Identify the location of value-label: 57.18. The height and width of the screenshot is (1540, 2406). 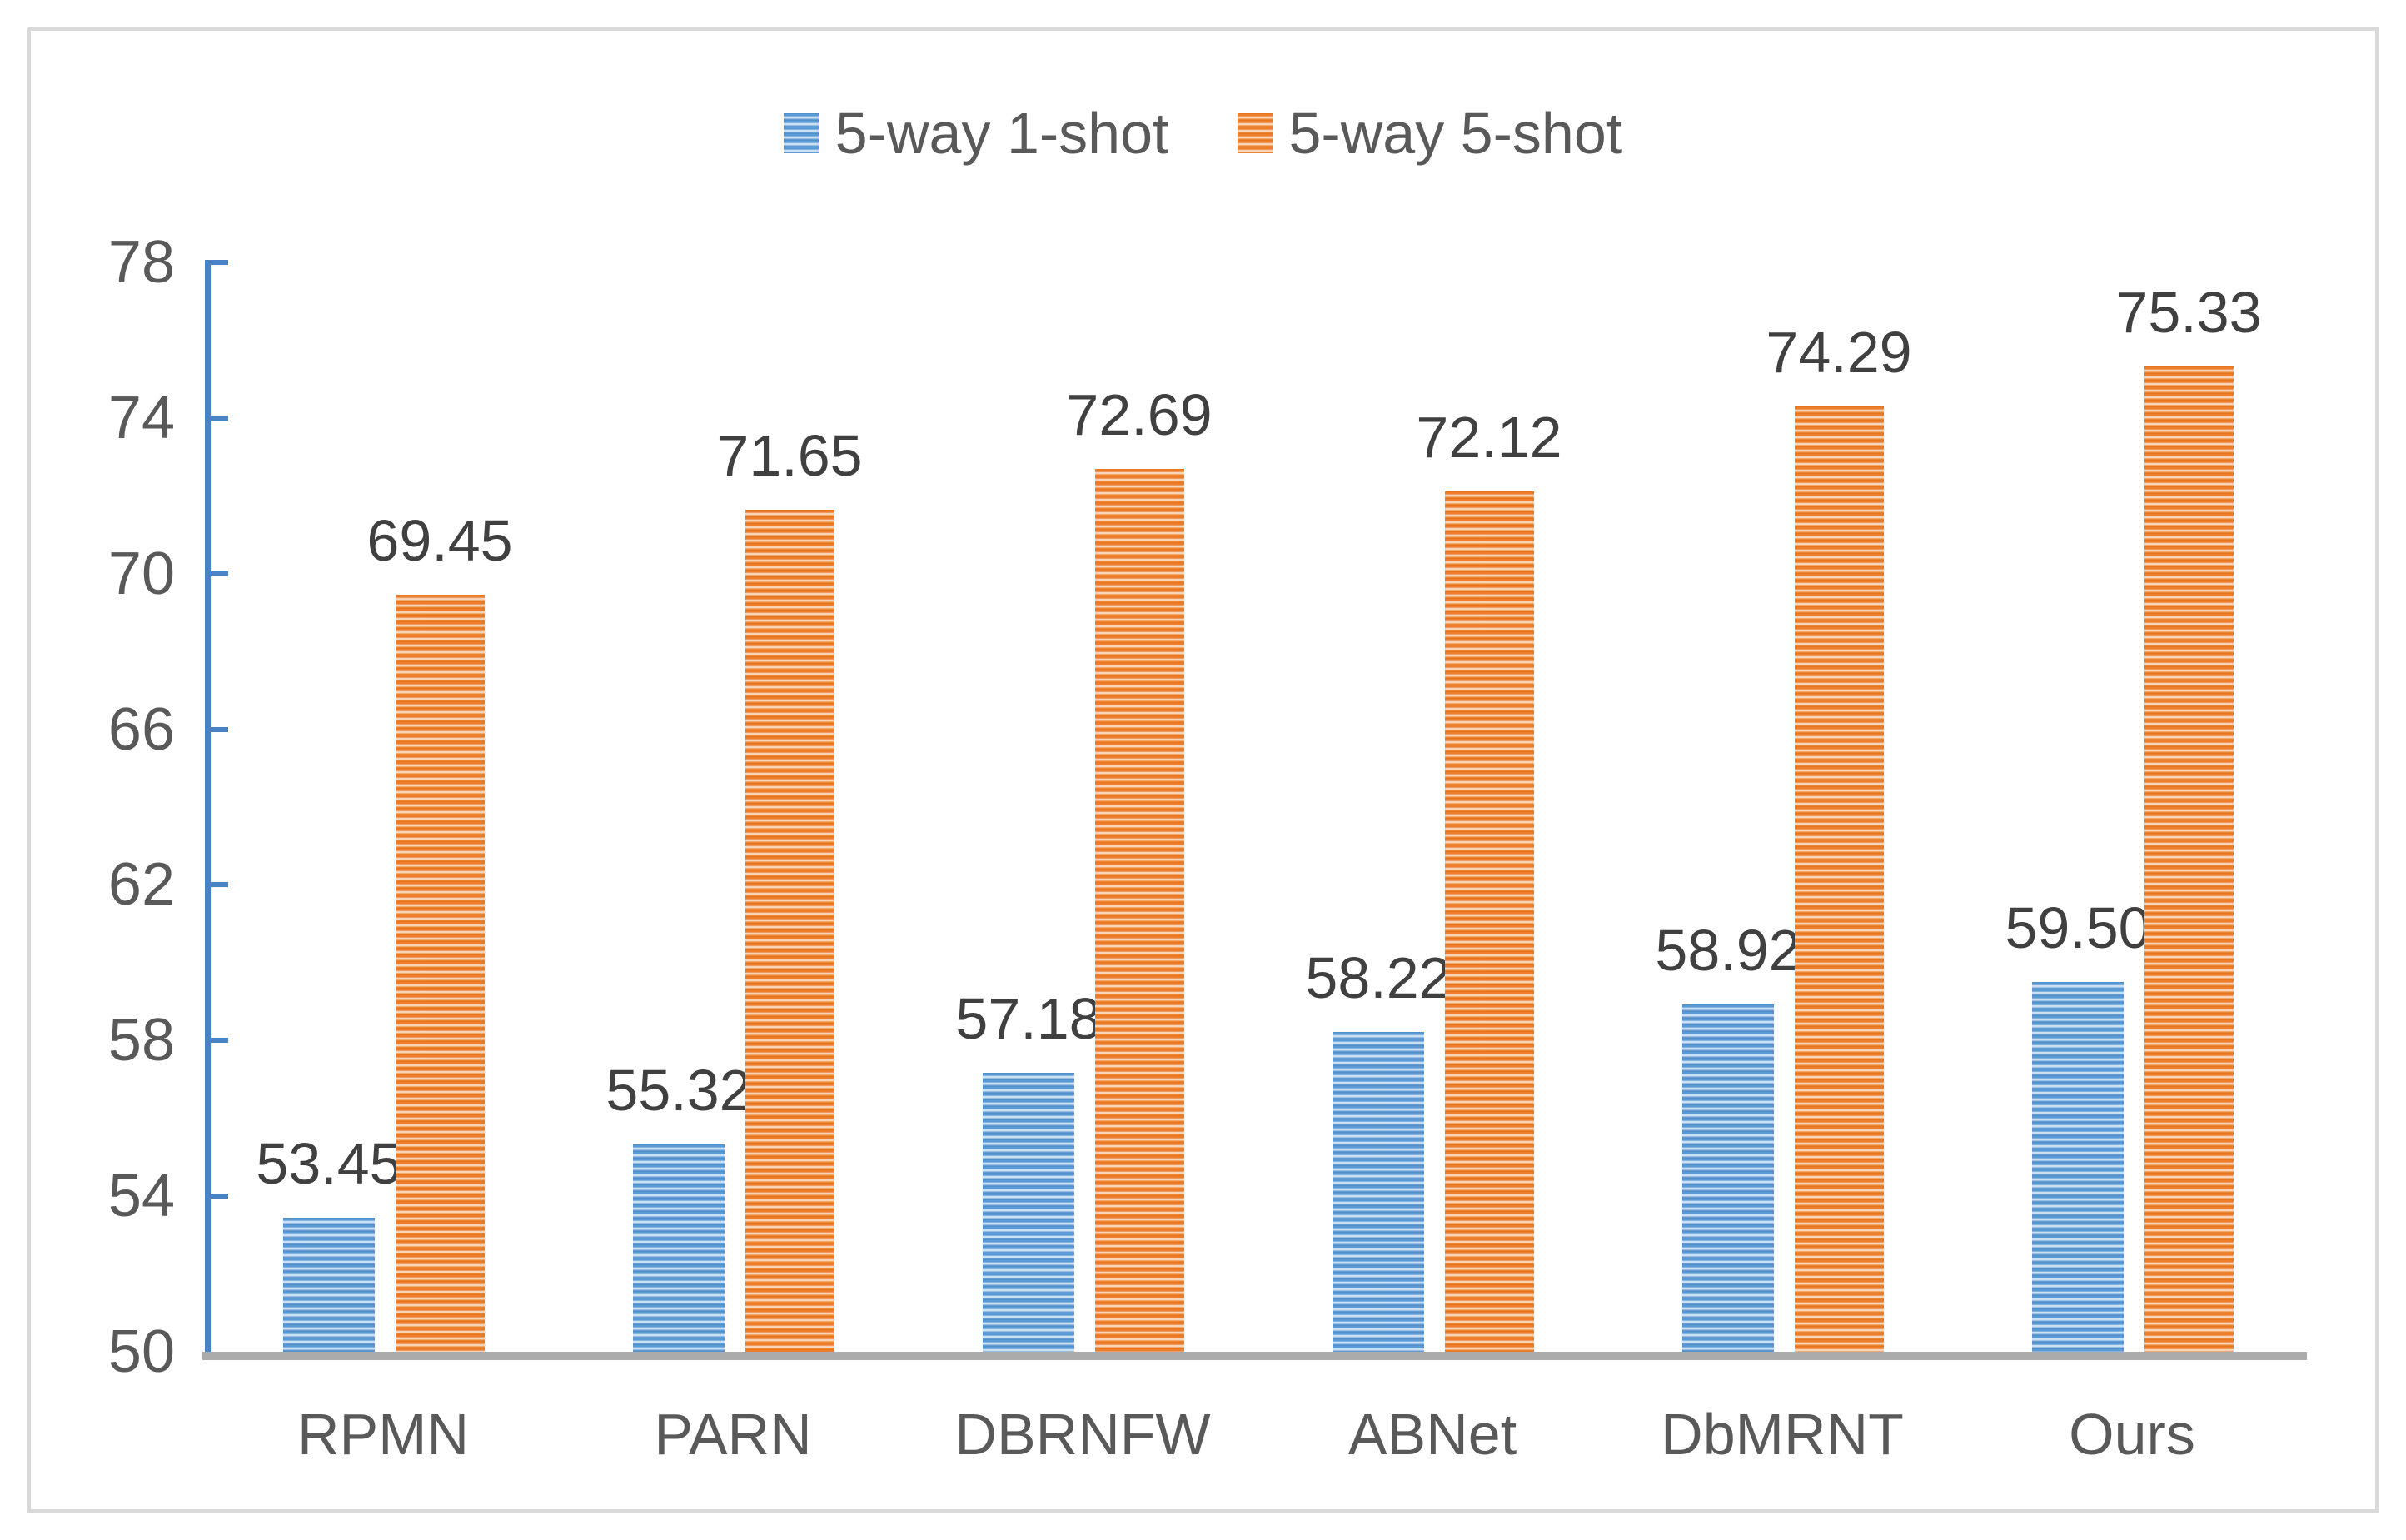
(1028, 1018).